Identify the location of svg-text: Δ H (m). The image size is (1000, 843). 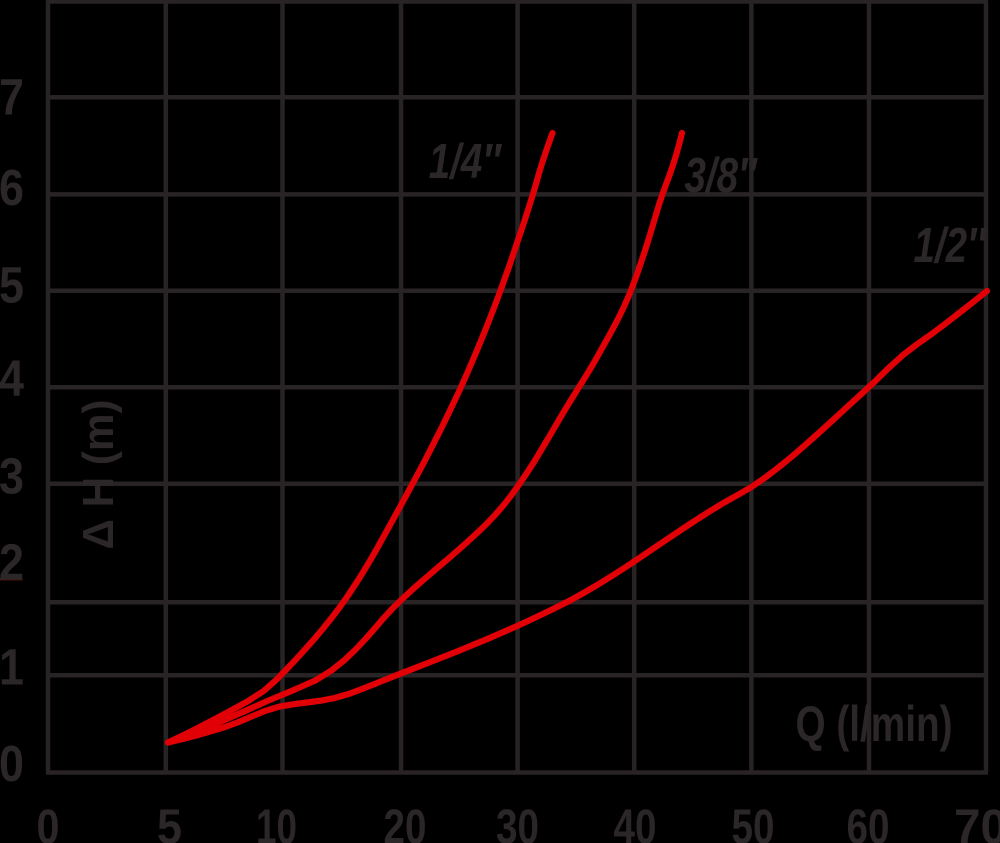
(98, 475).